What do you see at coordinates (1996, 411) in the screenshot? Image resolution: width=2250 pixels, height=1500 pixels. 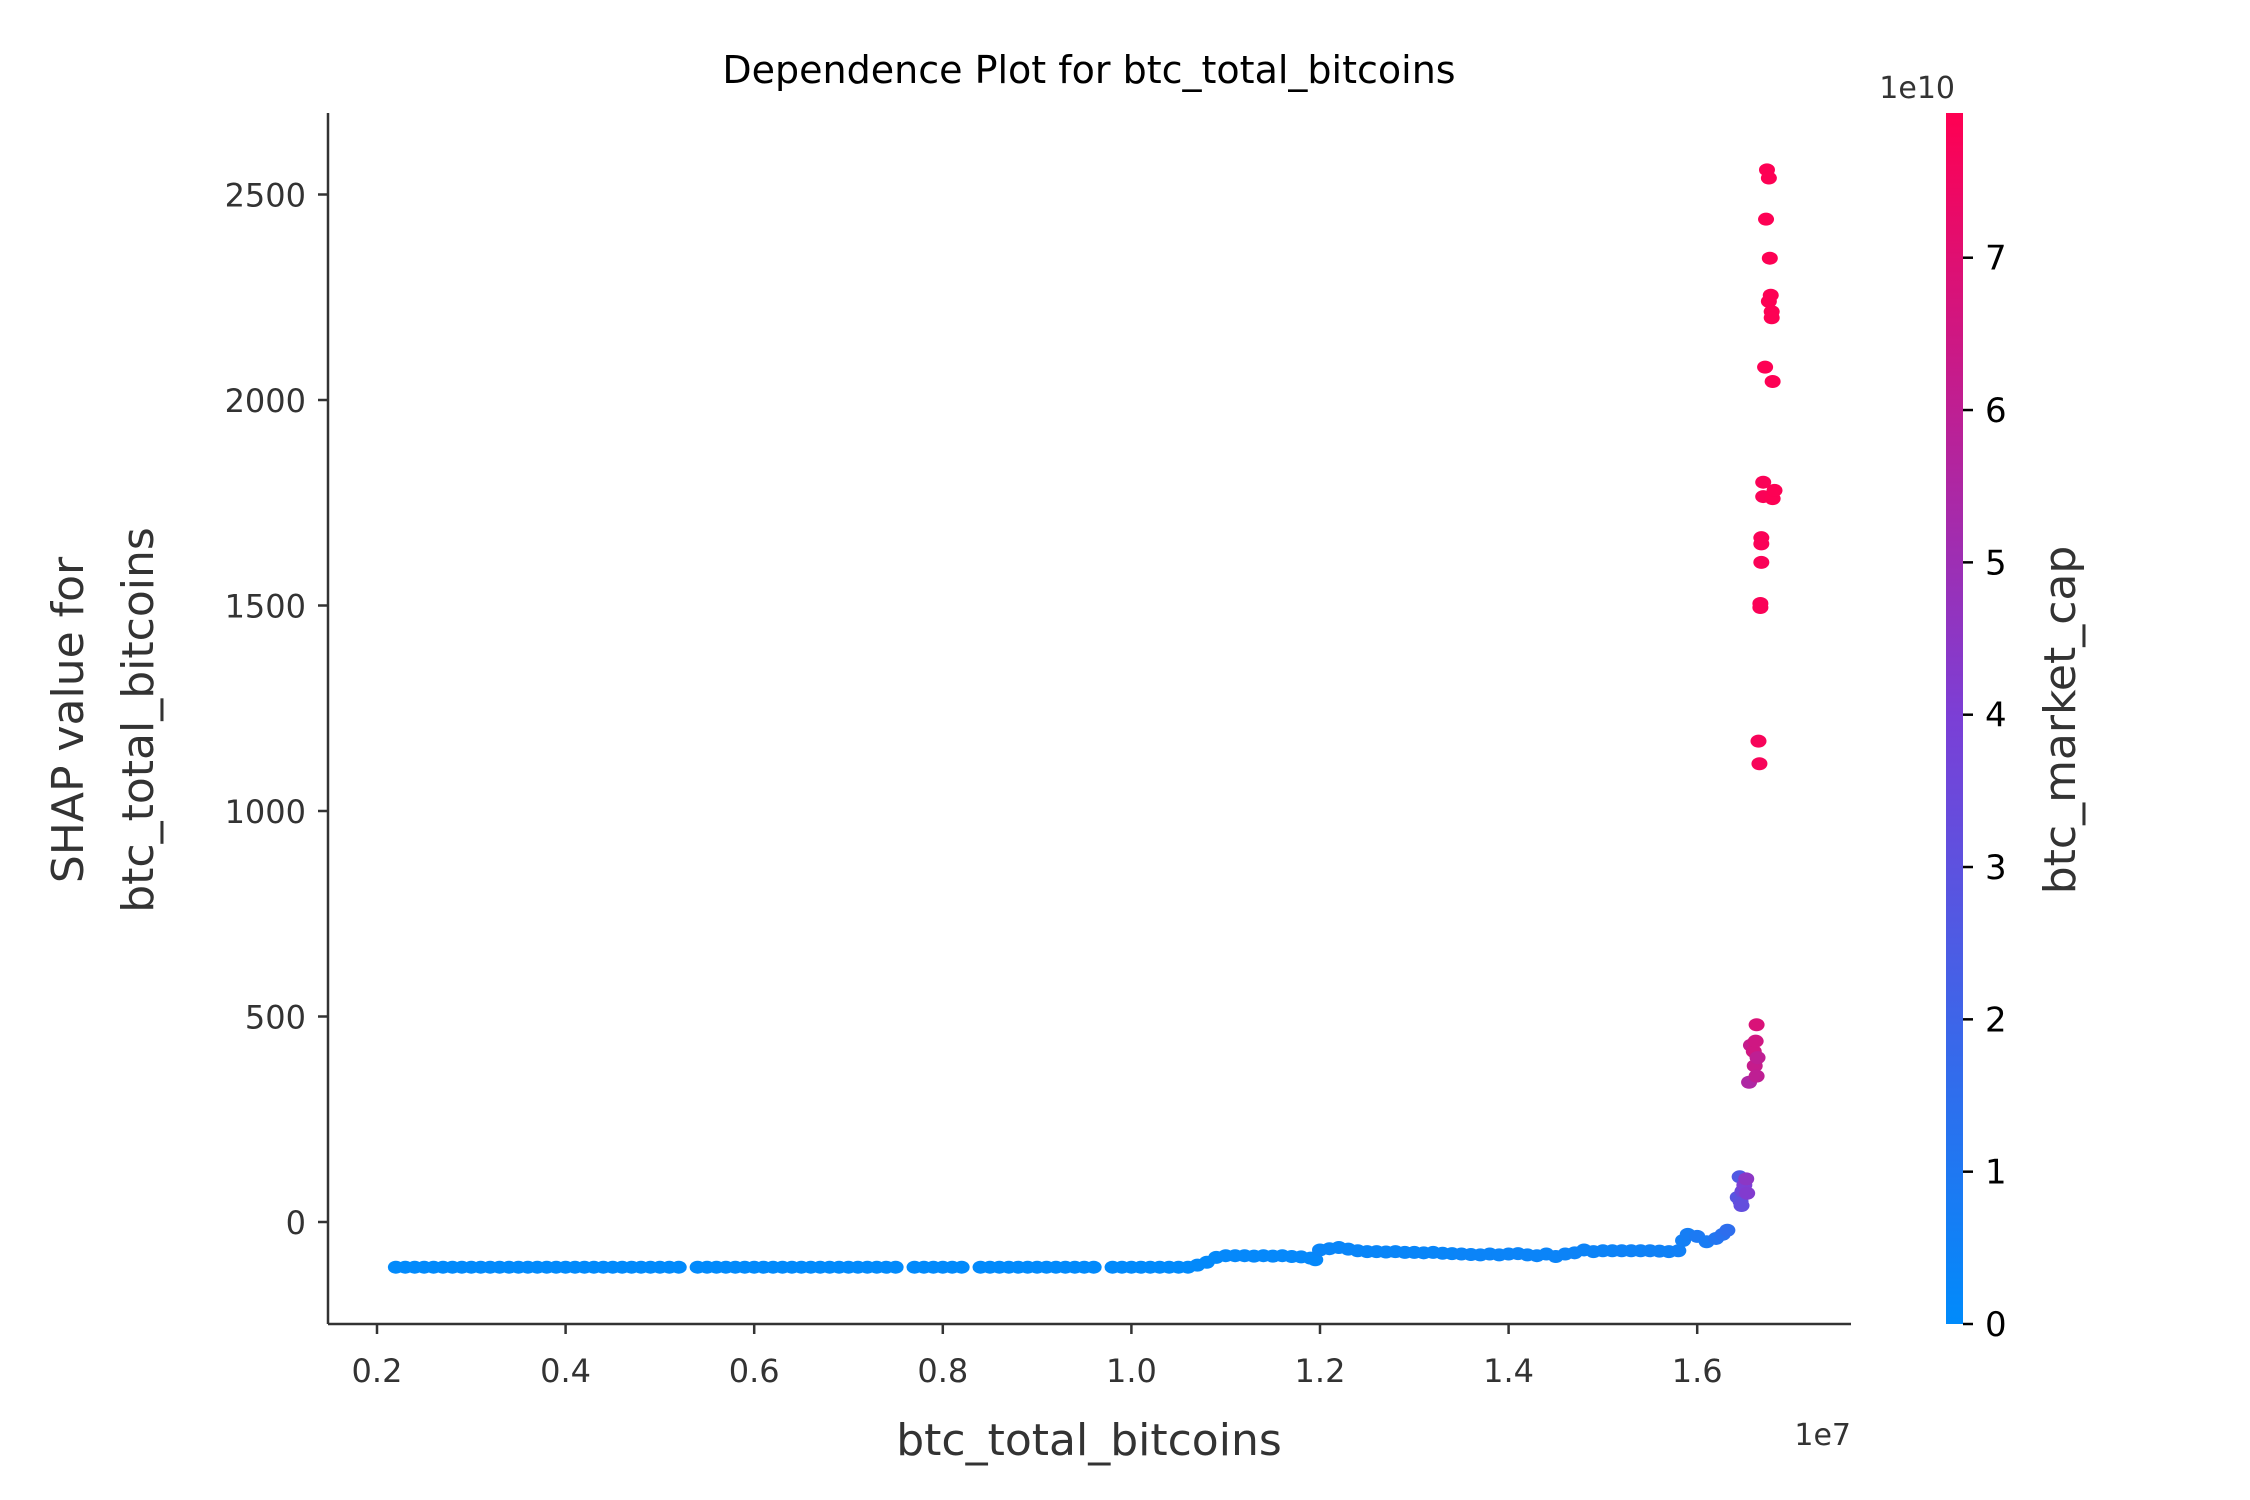 I see `colorbar-tick-label: 6` at bounding box center [1996, 411].